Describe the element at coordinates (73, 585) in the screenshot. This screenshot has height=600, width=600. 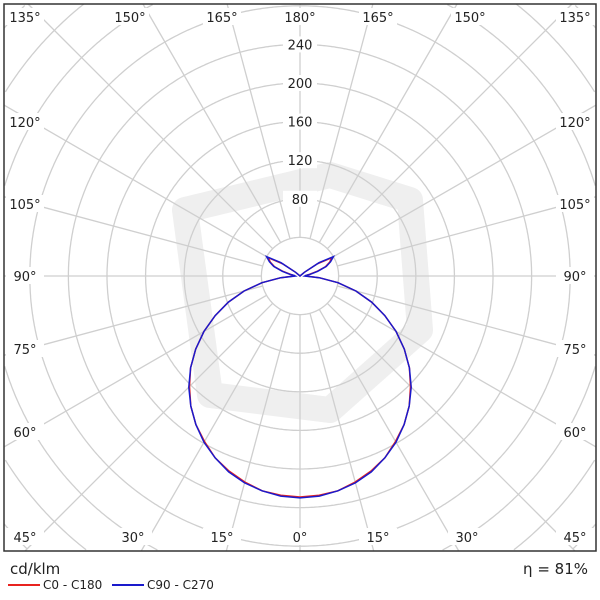
I see `legend-label-c0: C0 - C180` at that location.